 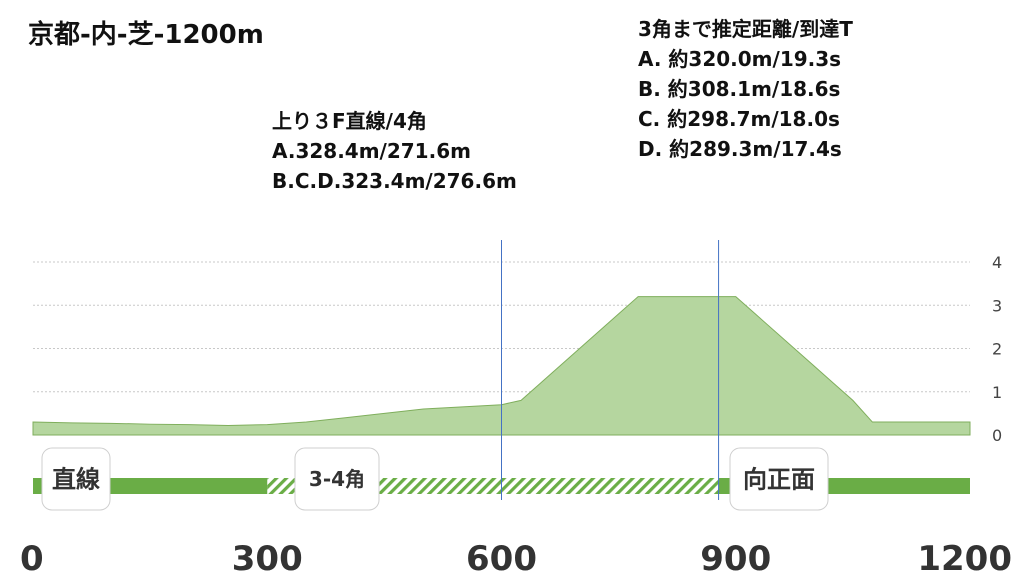 What do you see at coordinates (501, 559) in the screenshot?
I see `x-tick-label: 600` at bounding box center [501, 559].